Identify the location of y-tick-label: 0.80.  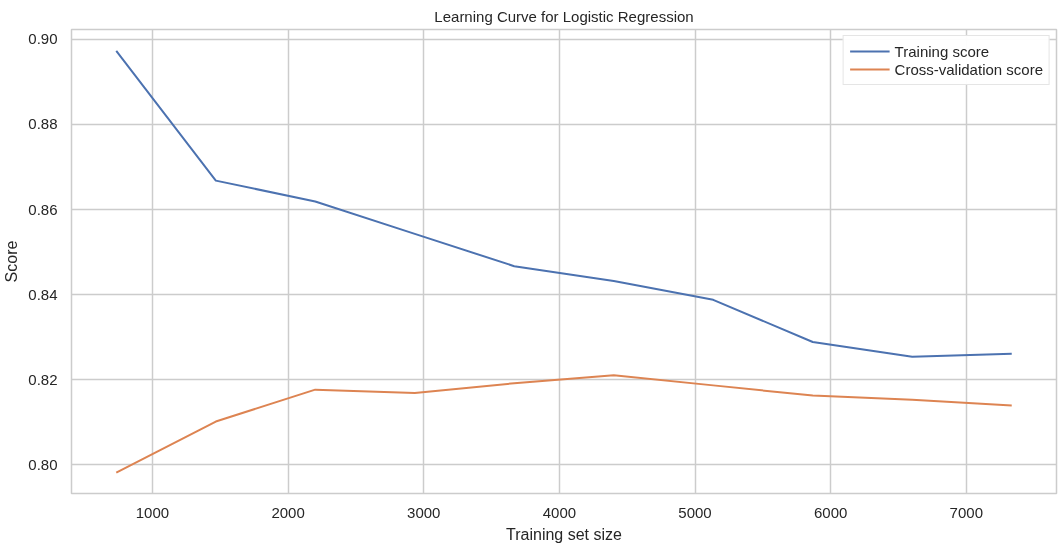
(43, 464).